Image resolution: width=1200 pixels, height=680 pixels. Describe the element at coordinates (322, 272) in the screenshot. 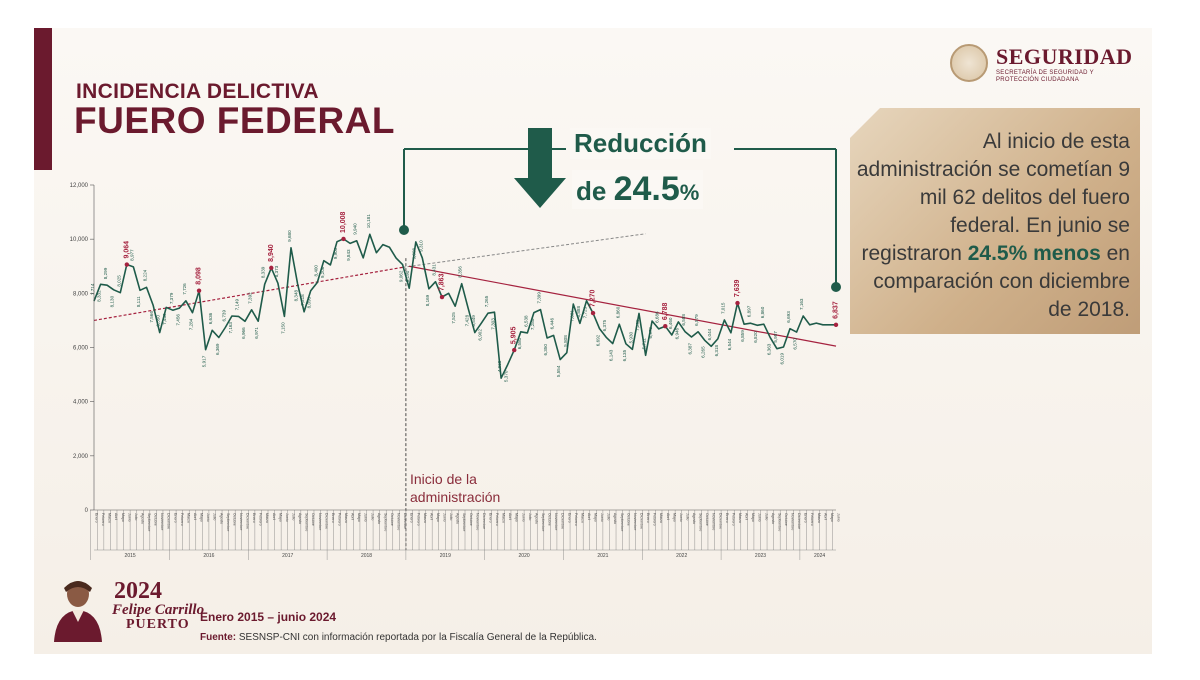

I see `point-label: 9,206` at that location.